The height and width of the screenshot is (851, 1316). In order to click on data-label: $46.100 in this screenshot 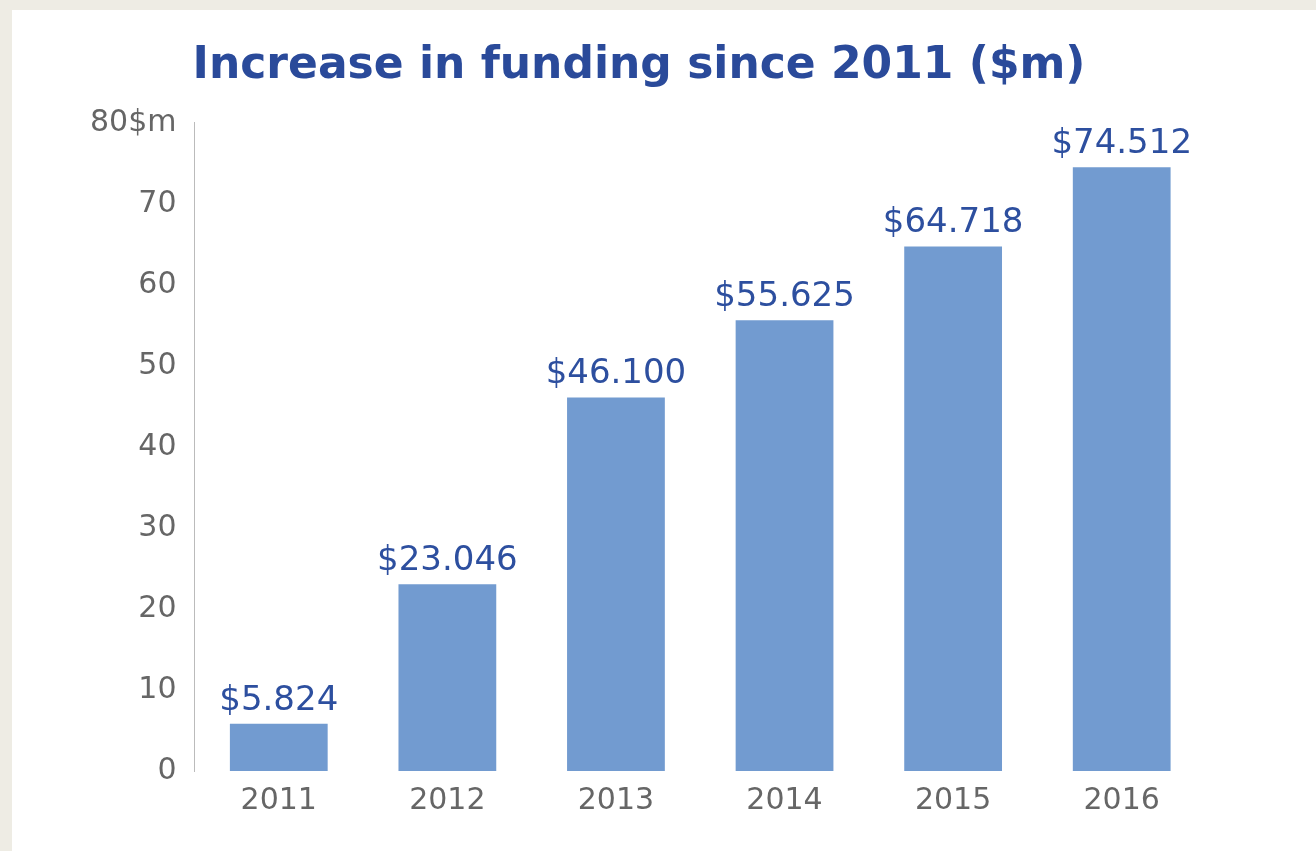, I will do `click(616, 371)`.